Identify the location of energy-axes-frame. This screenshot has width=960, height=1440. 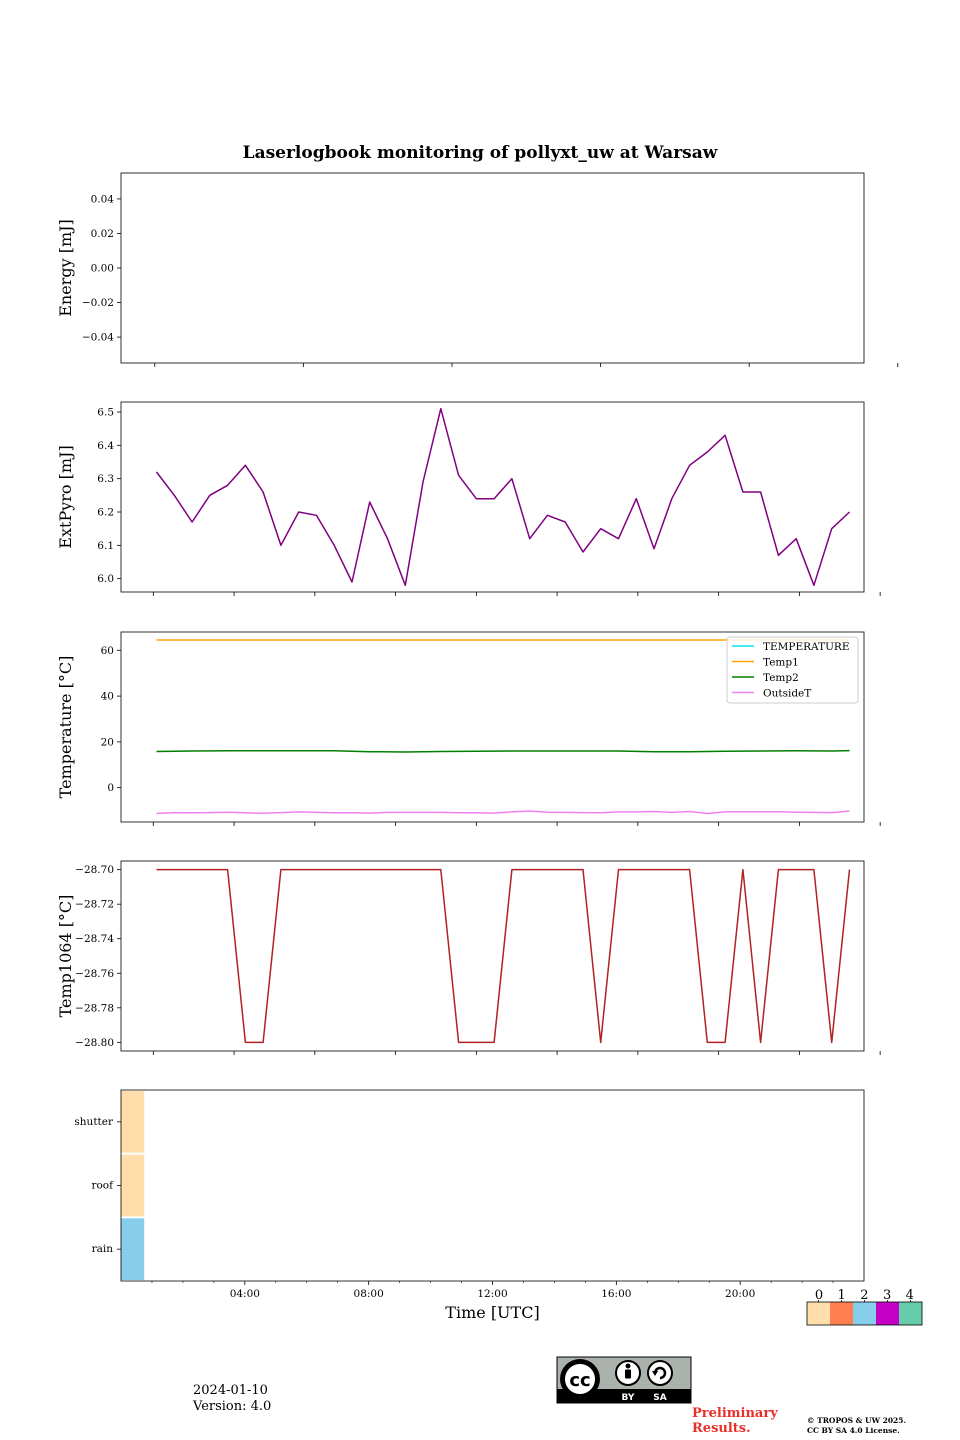
(492, 268).